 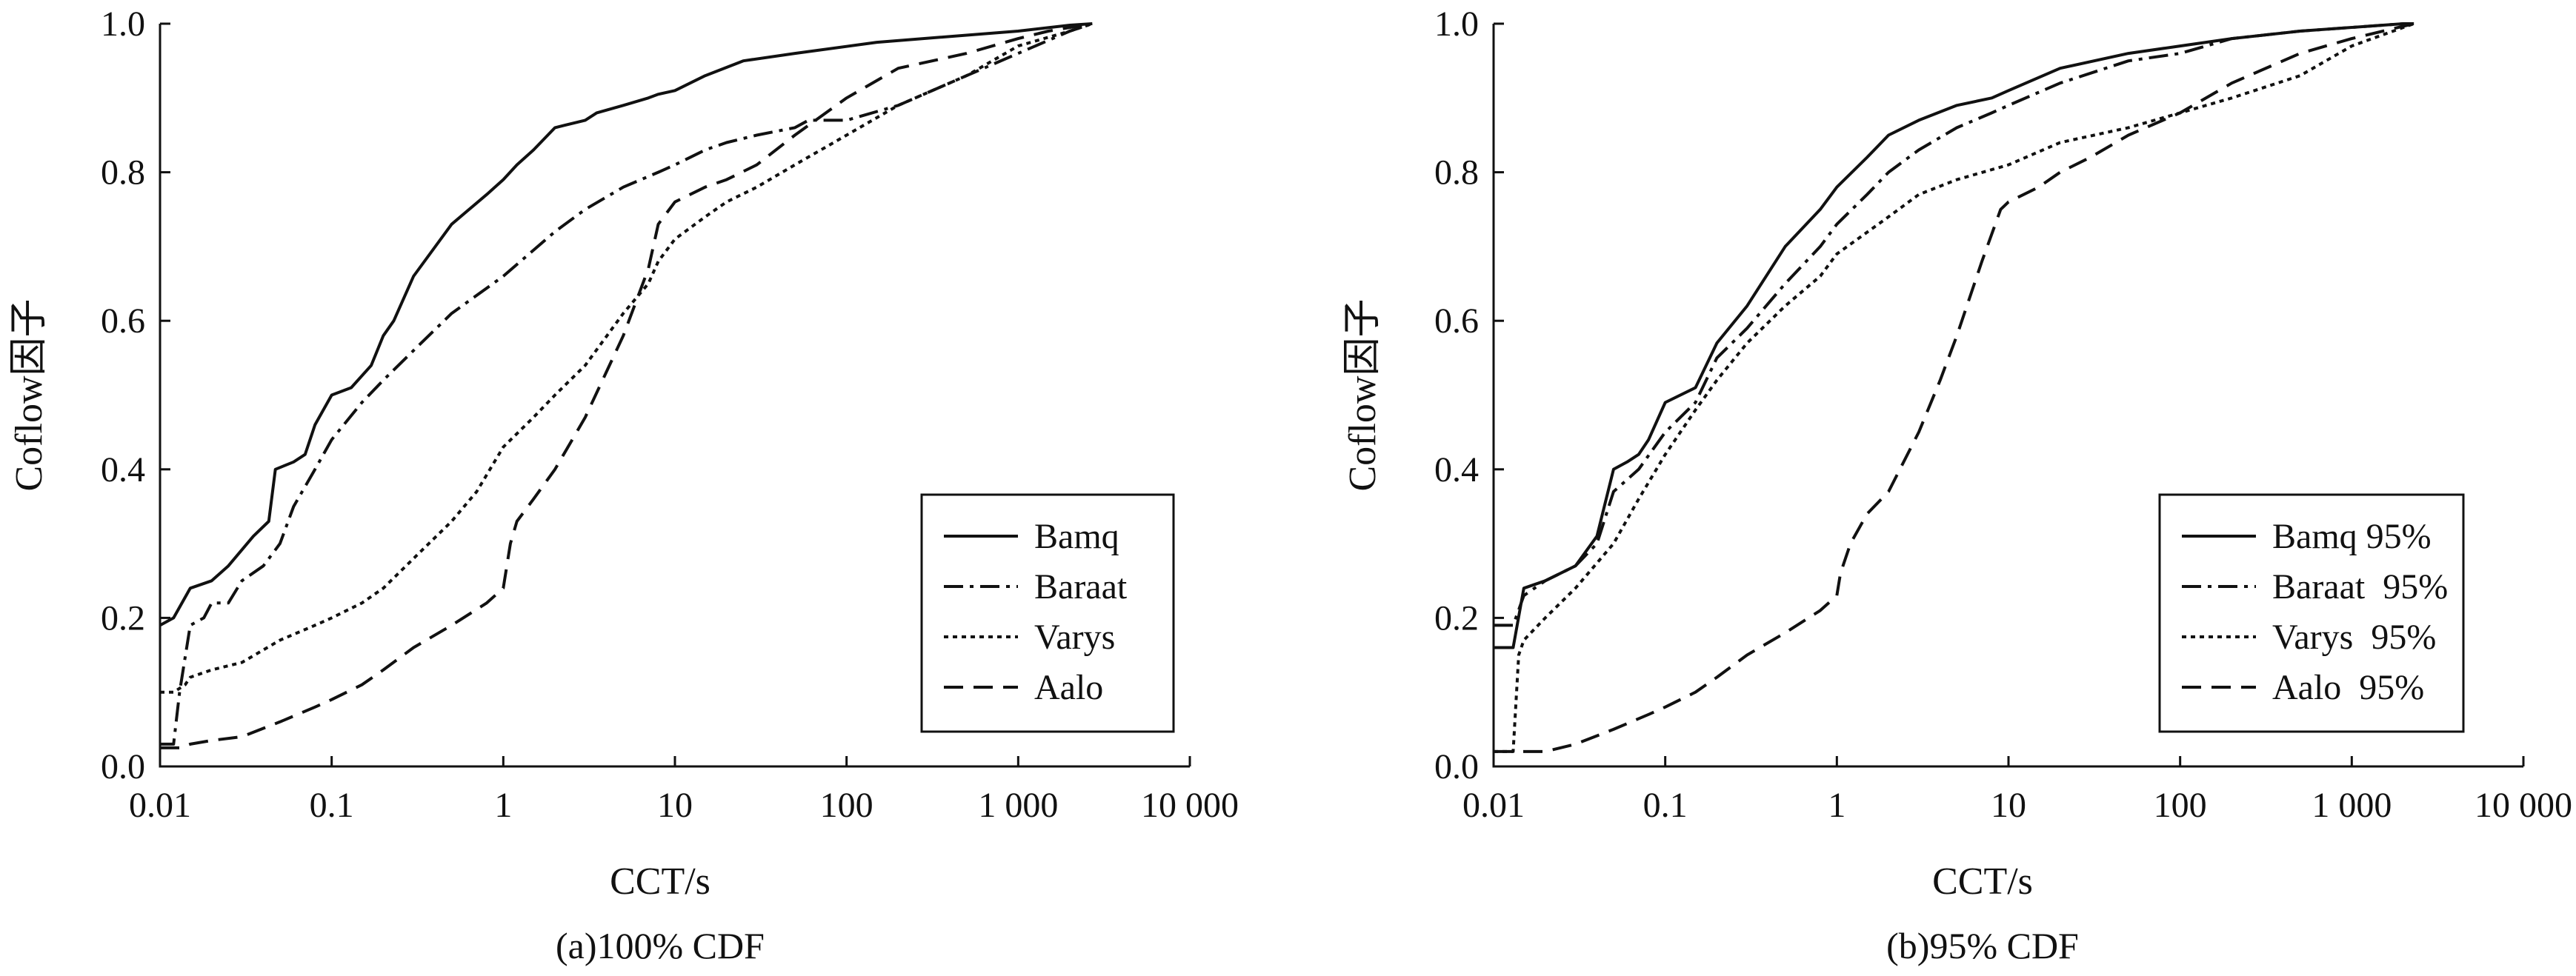 I want to click on legend-label: Baraat, so click(x=1081, y=586).